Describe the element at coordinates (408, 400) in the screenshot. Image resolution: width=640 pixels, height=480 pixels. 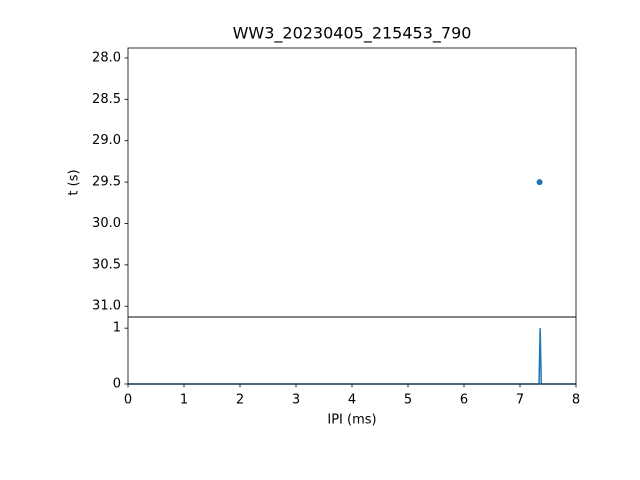
I see `x-tick-label: 5` at that location.